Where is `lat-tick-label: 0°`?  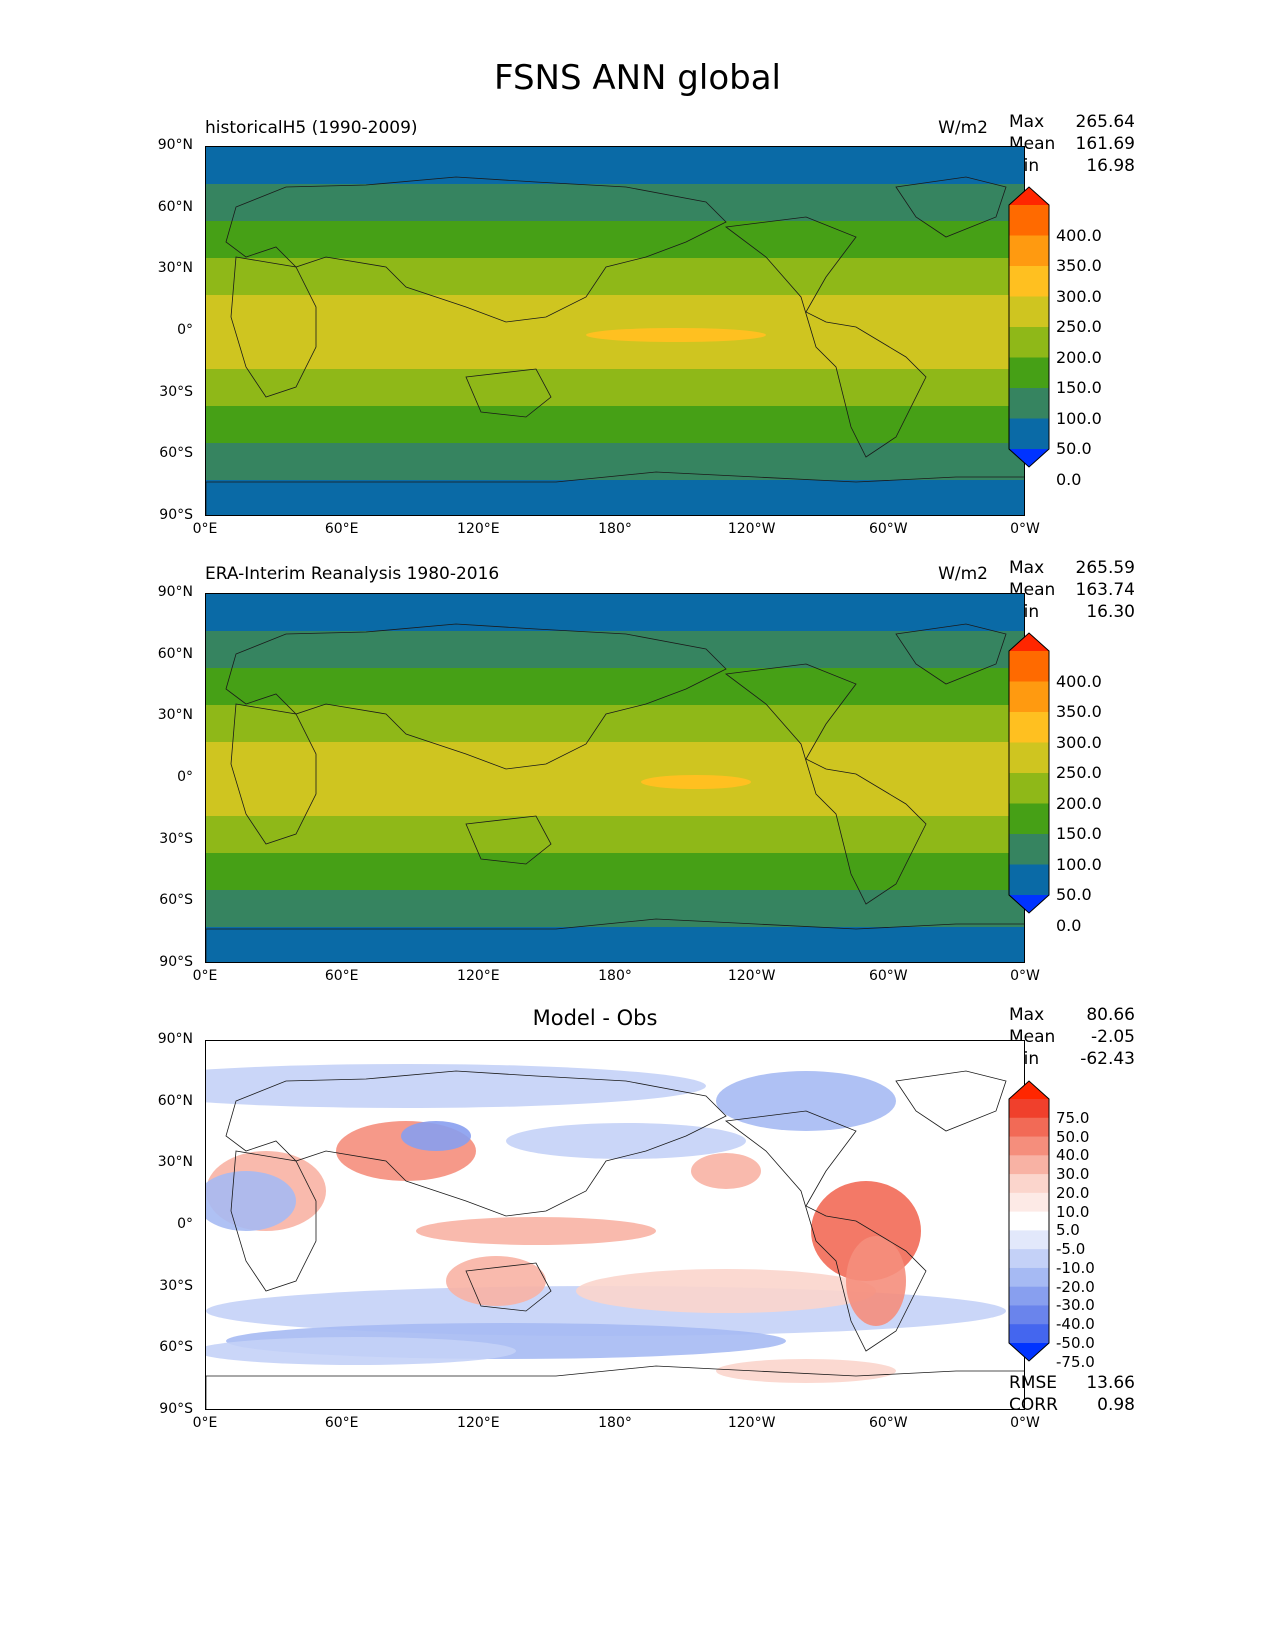 lat-tick-label: 0° is located at coordinates (185, 777).